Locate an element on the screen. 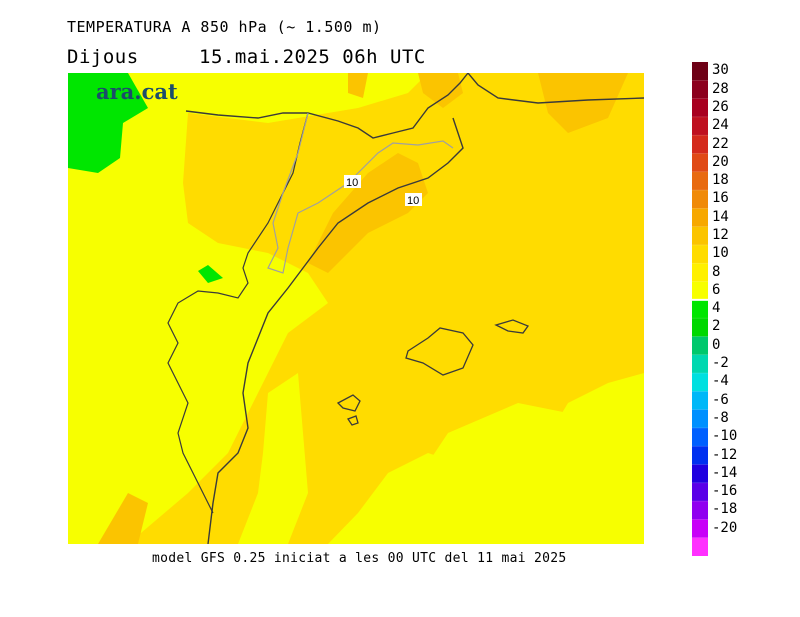 The height and width of the screenshot is (617, 800). color-scale-tick-label: -14 is located at coordinates (725, 472).